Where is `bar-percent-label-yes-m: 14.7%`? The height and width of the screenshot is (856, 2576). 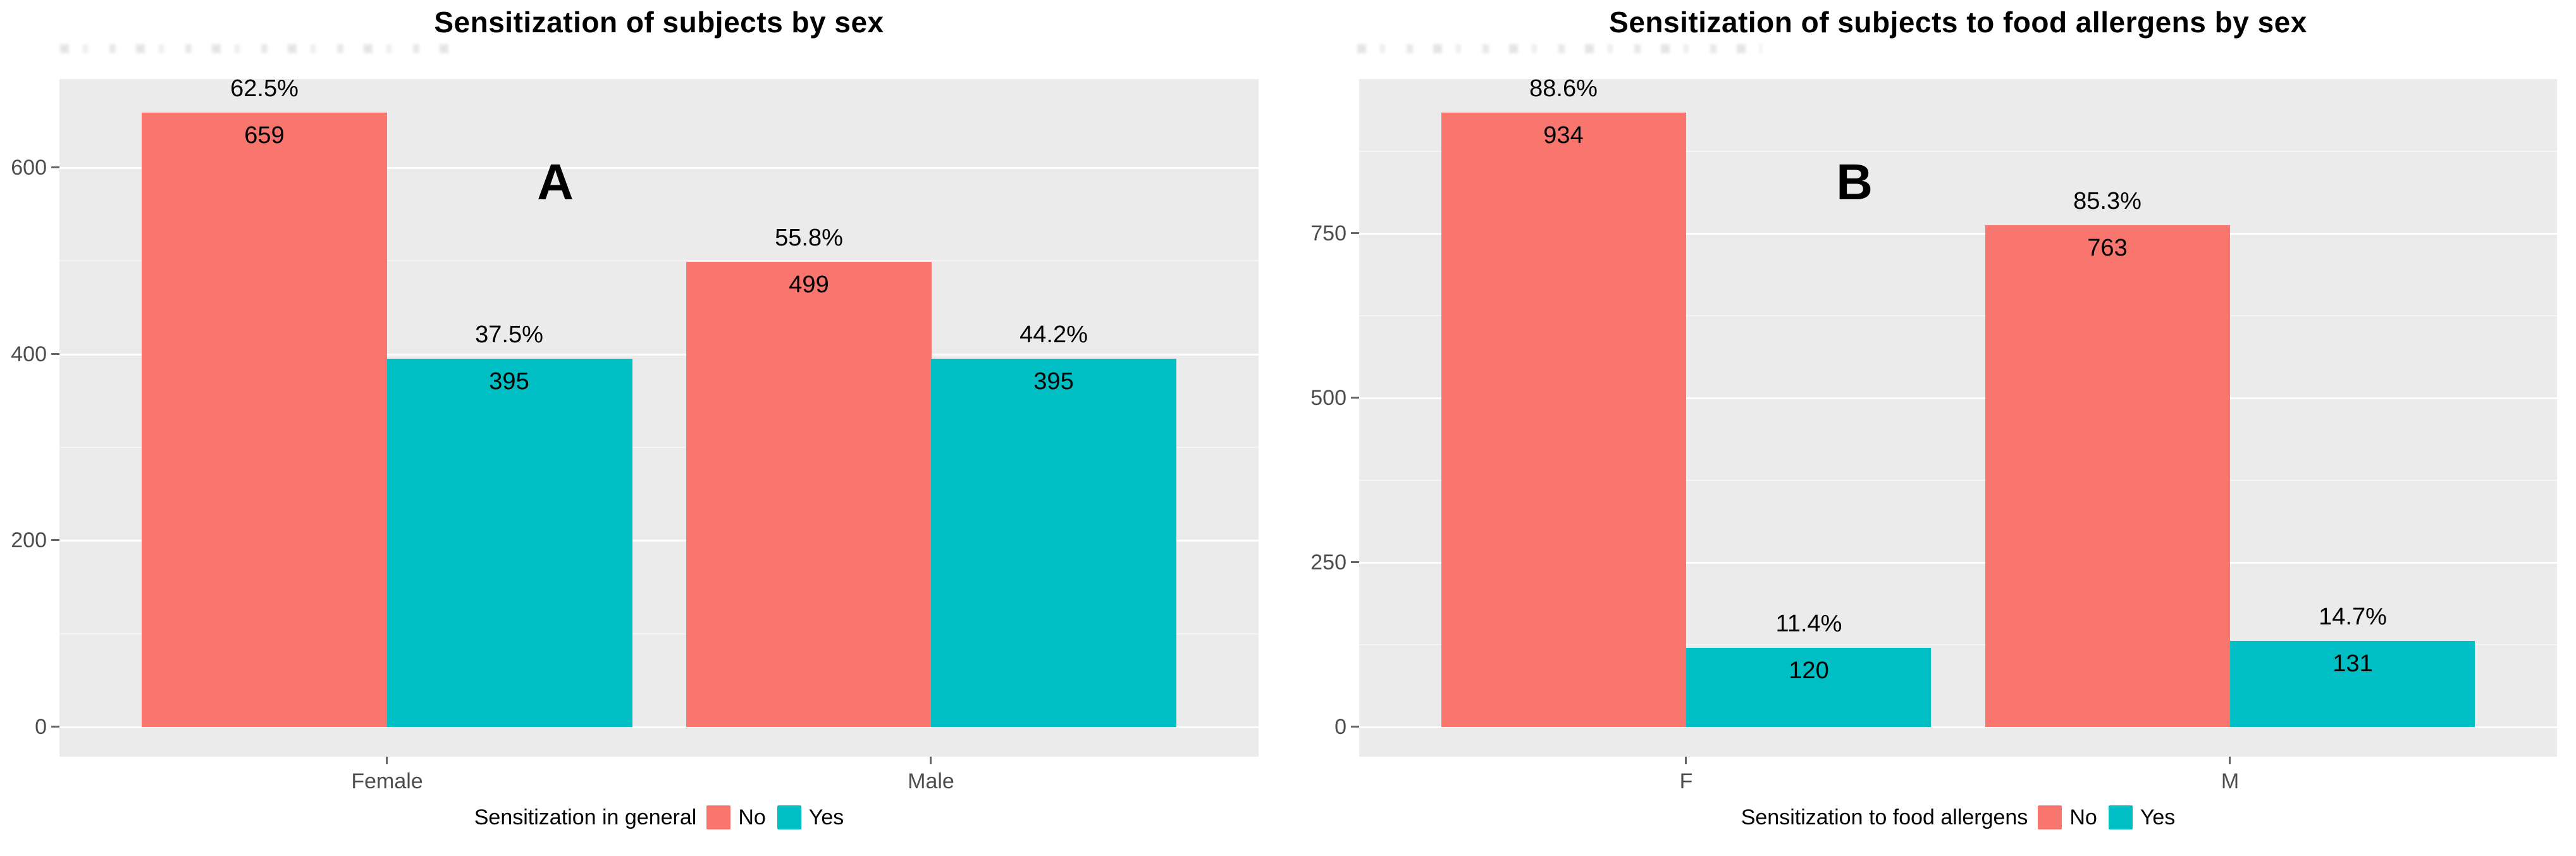 bar-percent-label-yes-m: 14.7% is located at coordinates (2353, 617).